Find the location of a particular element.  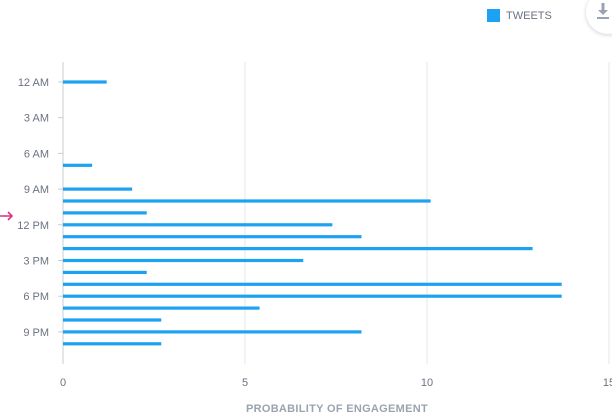

y-tick-label: 6 PM is located at coordinates (36, 297).